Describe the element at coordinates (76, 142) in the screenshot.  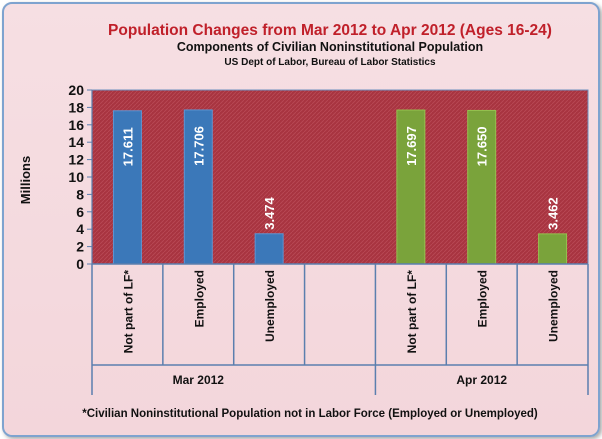
I see `y-tick-label: 14` at that location.